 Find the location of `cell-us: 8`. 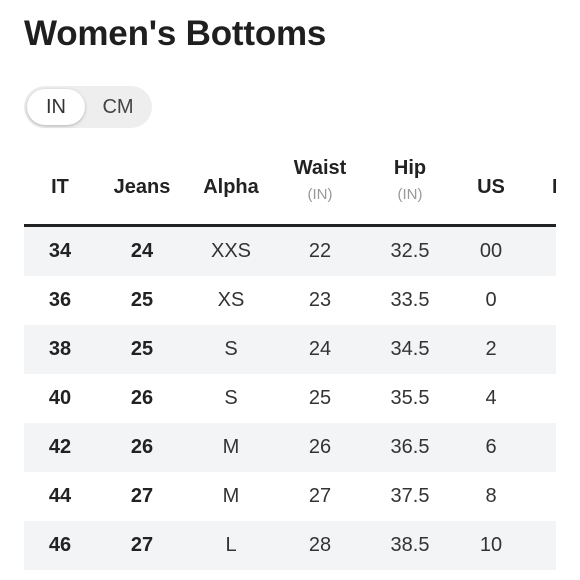

cell-us: 8 is located at coordinates (491, 496).